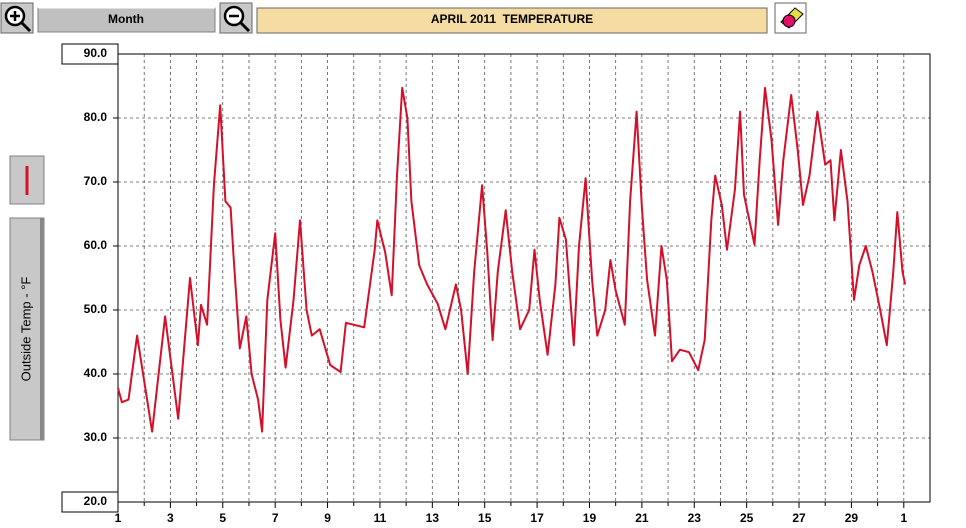 Image resolution: width=966 pixels, height=528 pixels. What do you see at coordinates (96, 117) in the screenshot?
I see `y-tick-label: 80.0` at bounding box center [96, 117].